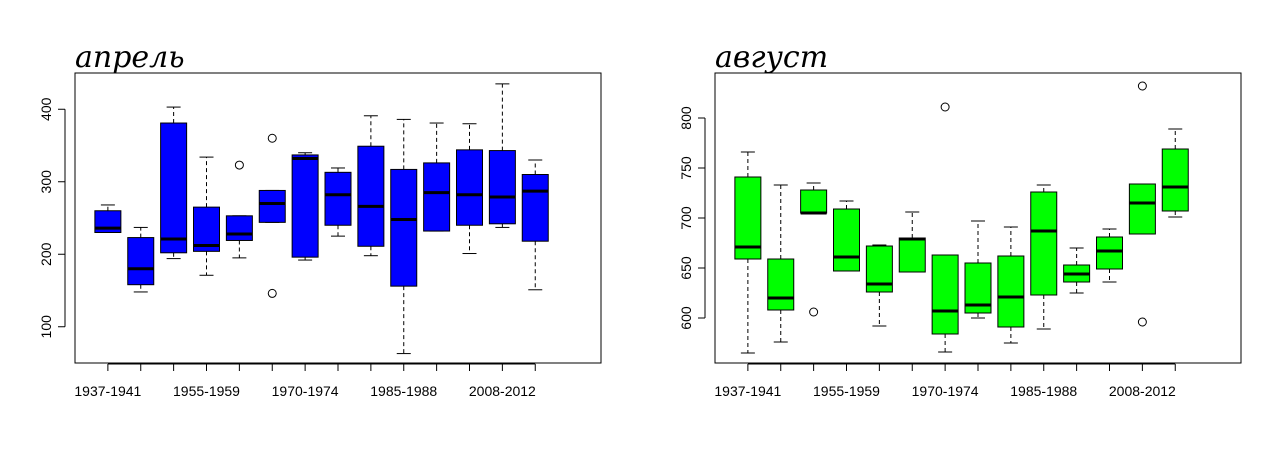 This screenshot has height=457, width=1280. What do you see at coordinates (686, 168) in the screenshot?
I see `august-y-tick-label: 750` at bounding box center [686, 168].